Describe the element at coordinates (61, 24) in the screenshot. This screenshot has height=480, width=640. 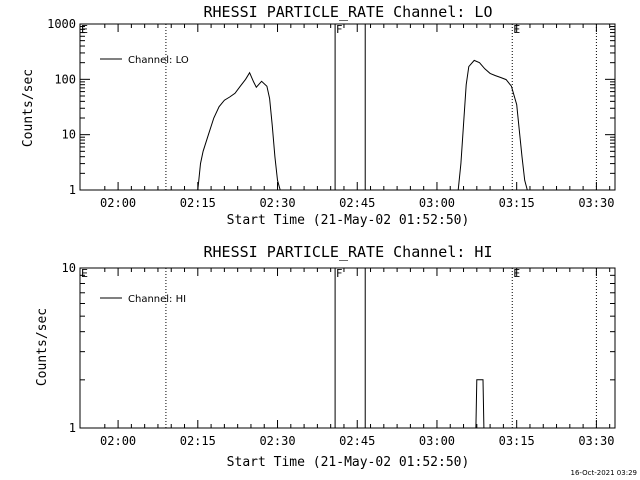
I see `y-tick-label: 1000` at that location.